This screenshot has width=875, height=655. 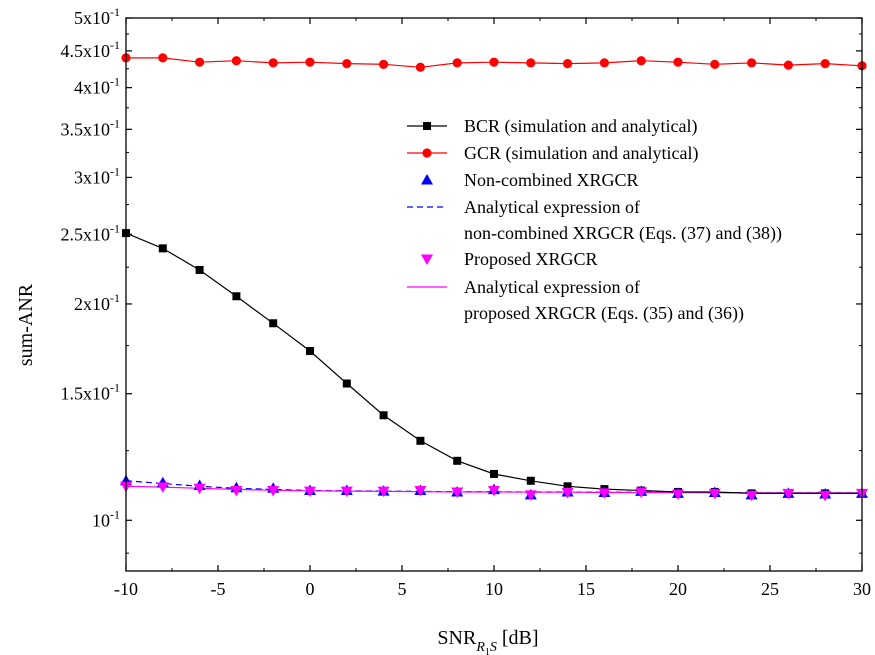 What do you see at coordinates (86, 394) in the screenshot?
I see `y-tick-mantissa: 1.5x10` at bounding box center [86, 394].